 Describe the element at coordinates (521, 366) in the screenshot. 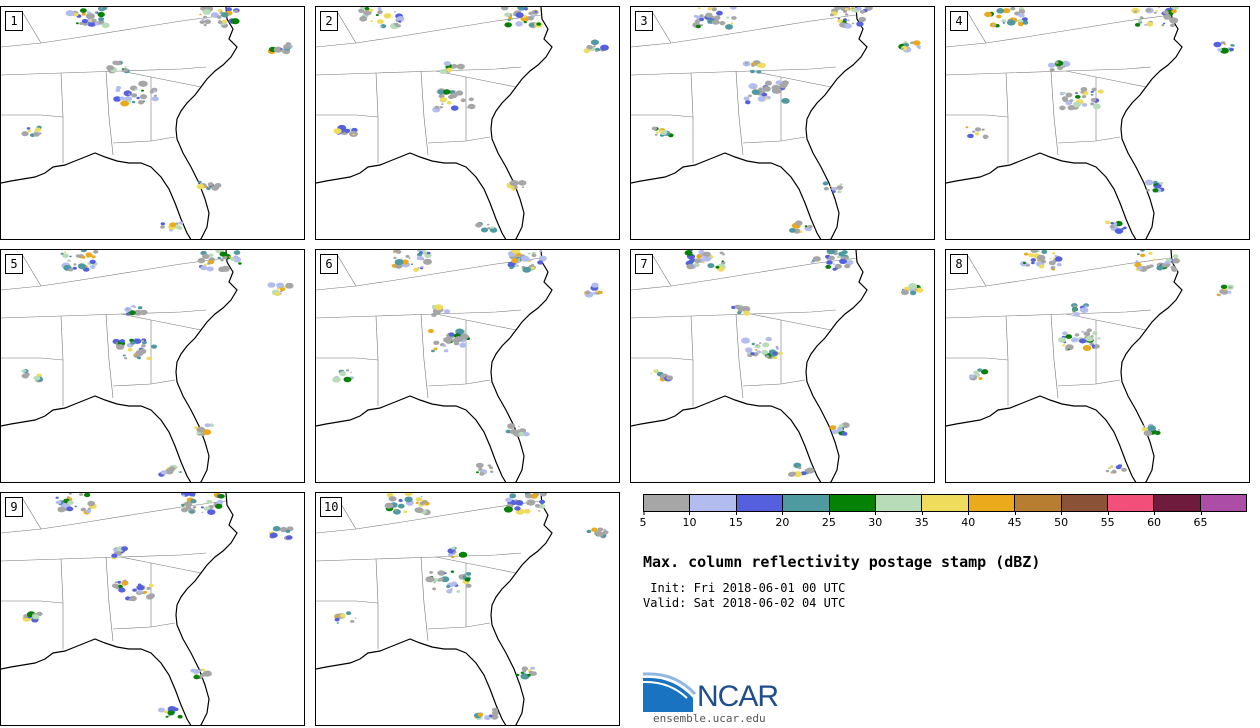

I see `coastline` at that location.